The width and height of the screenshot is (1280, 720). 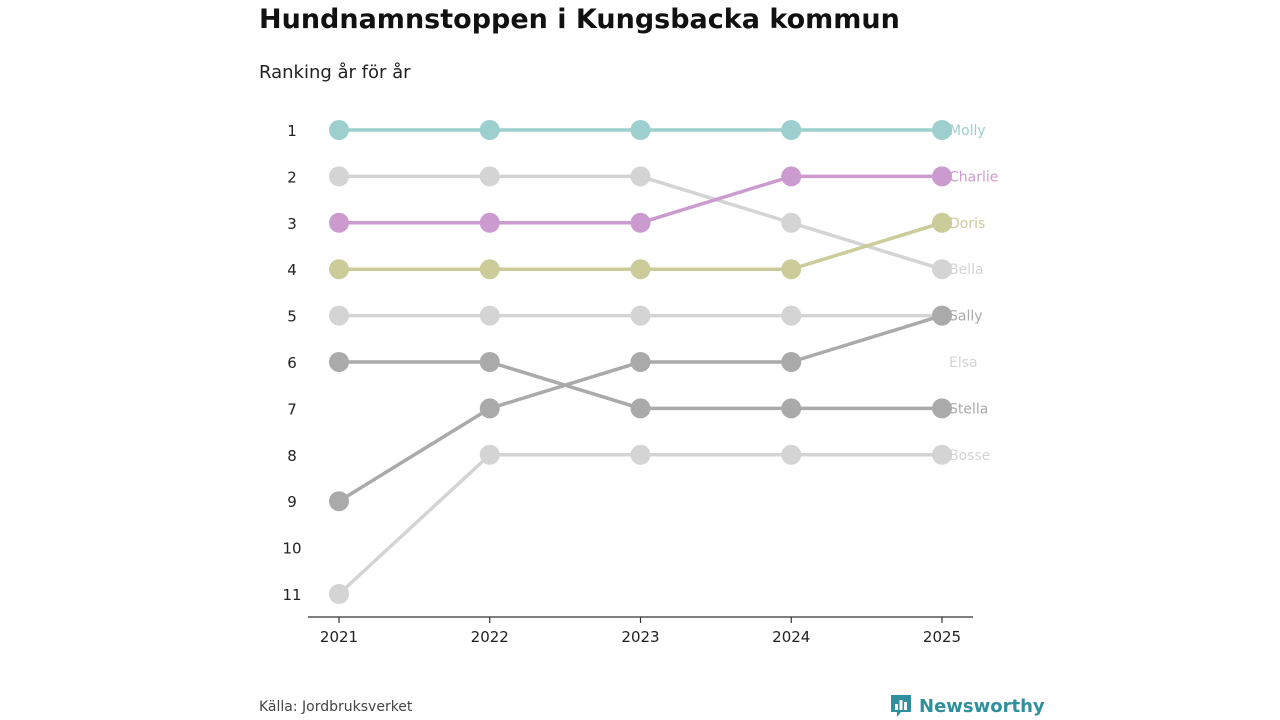 What do you see at coordinates (966, 270) in the screenshot?
I see `end-label-bella: Bella` at bounding box center [966, 270].